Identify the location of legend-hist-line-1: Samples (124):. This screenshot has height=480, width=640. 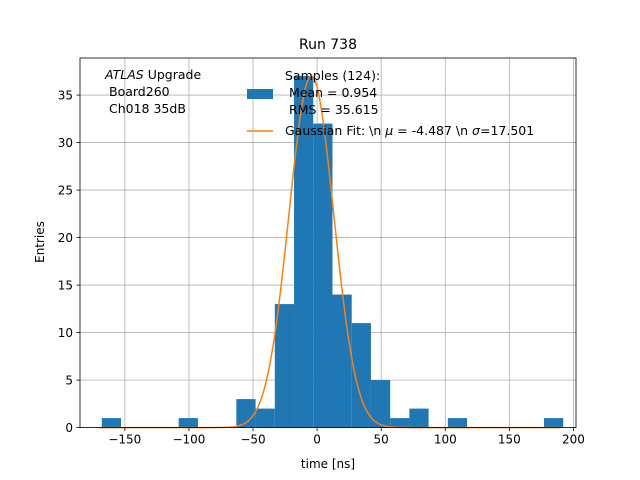
(332, 75).